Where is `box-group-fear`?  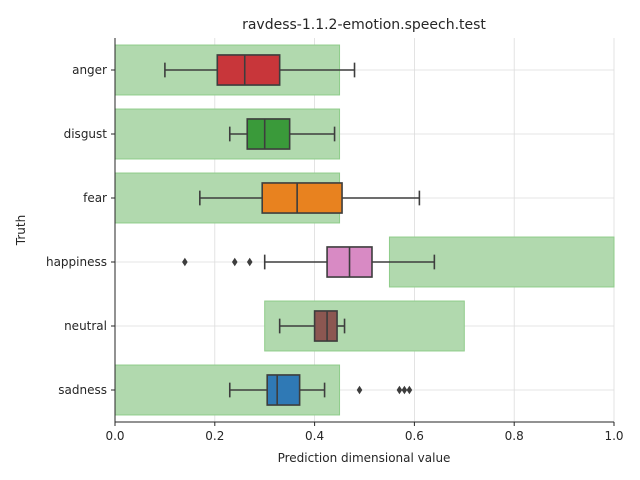 box-group-fear is located at coordinates (310, 198).